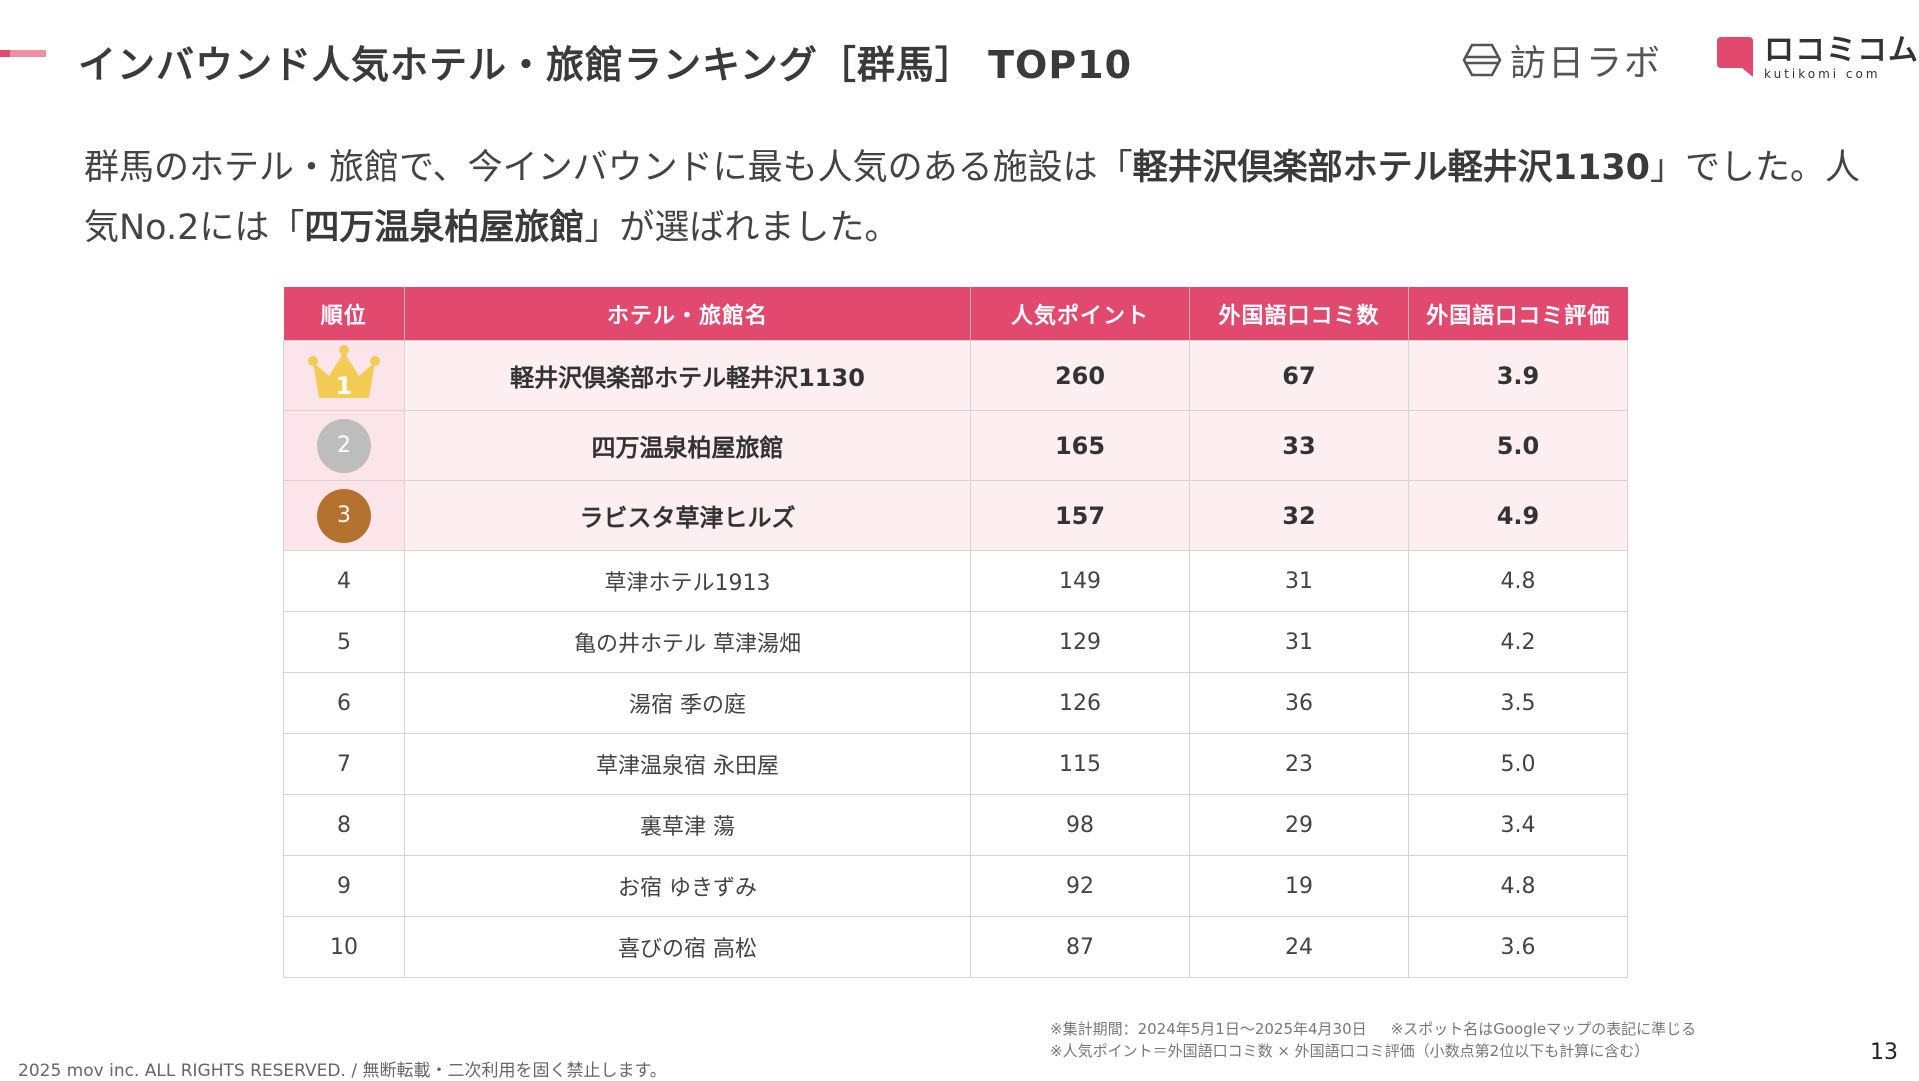 This screenshot has height=1081, width=1919. What do you see at coordinates (687, 515) in the screenshot?
I see `hotel-name-cell: ラビスタ草津ヒルズ` at bounding box center [687, 515].